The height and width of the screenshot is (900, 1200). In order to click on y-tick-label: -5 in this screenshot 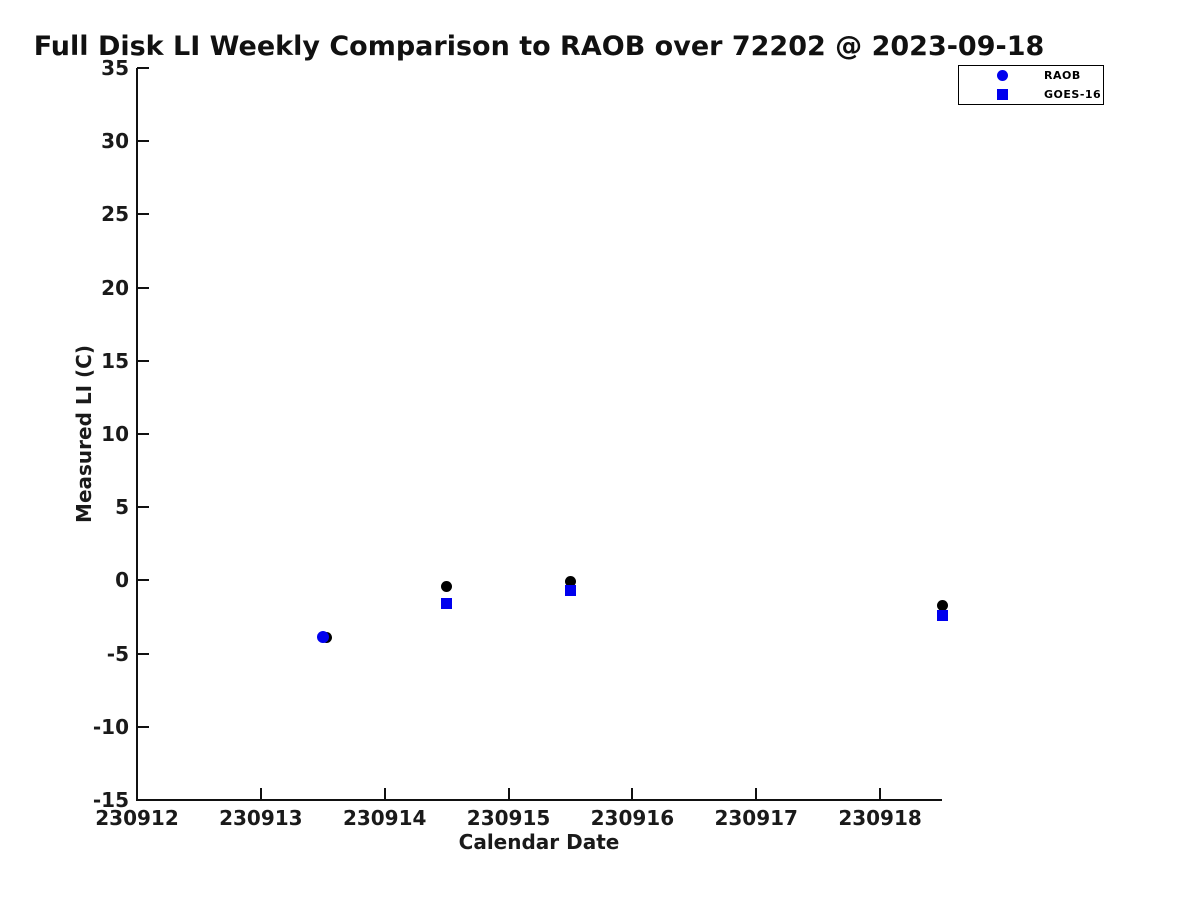, I will do `click(117, 653)`.